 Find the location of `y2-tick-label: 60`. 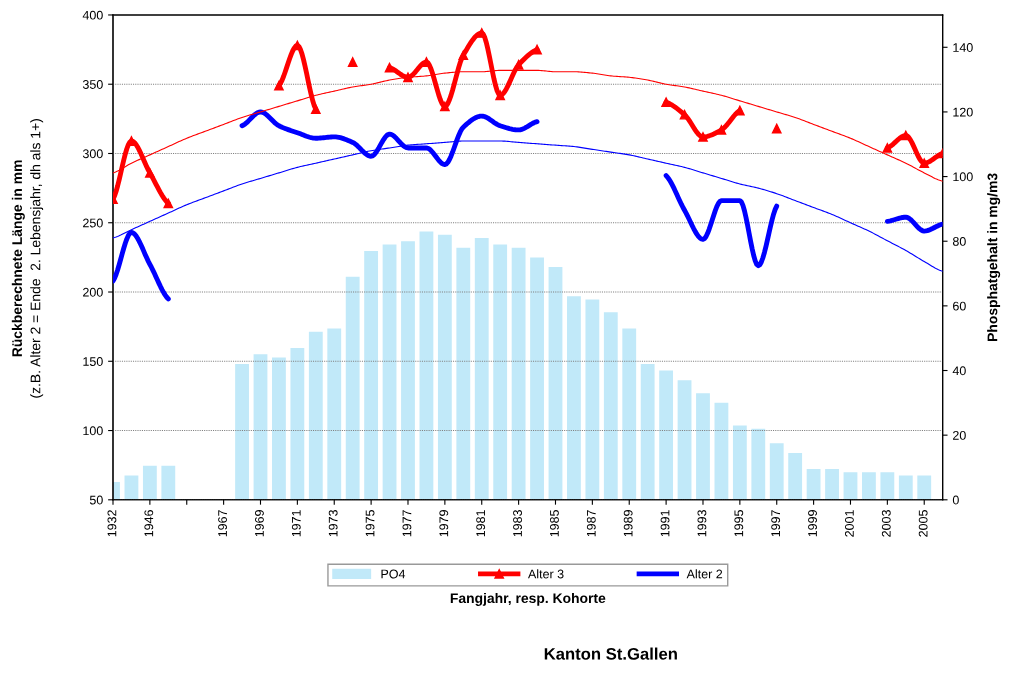

y2-tick-label: 60 is located at coordinates (959, 306).